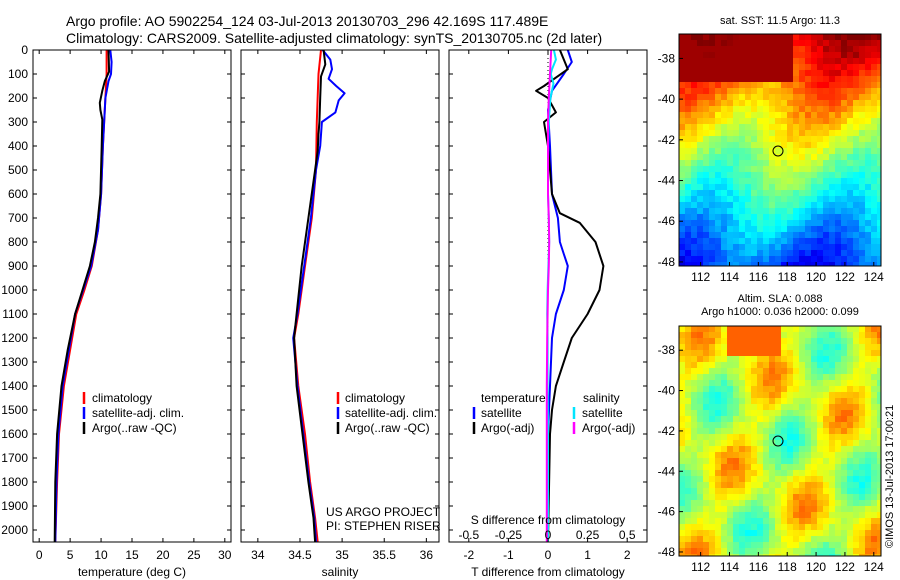 The image size is (900, 580). What do you see at coordinates (387, 428) in the screenshot?
I see `legend-label-argo: Argo(..raw -QC)` at bounding box center [387, 428].